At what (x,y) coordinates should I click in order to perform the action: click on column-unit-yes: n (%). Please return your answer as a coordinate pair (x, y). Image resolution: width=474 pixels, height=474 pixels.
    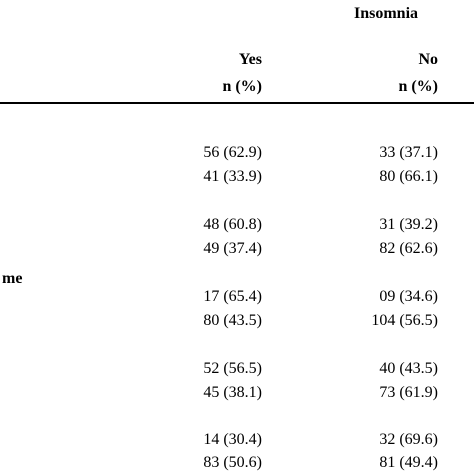
    Looking at the image, I should click on (242, 86).